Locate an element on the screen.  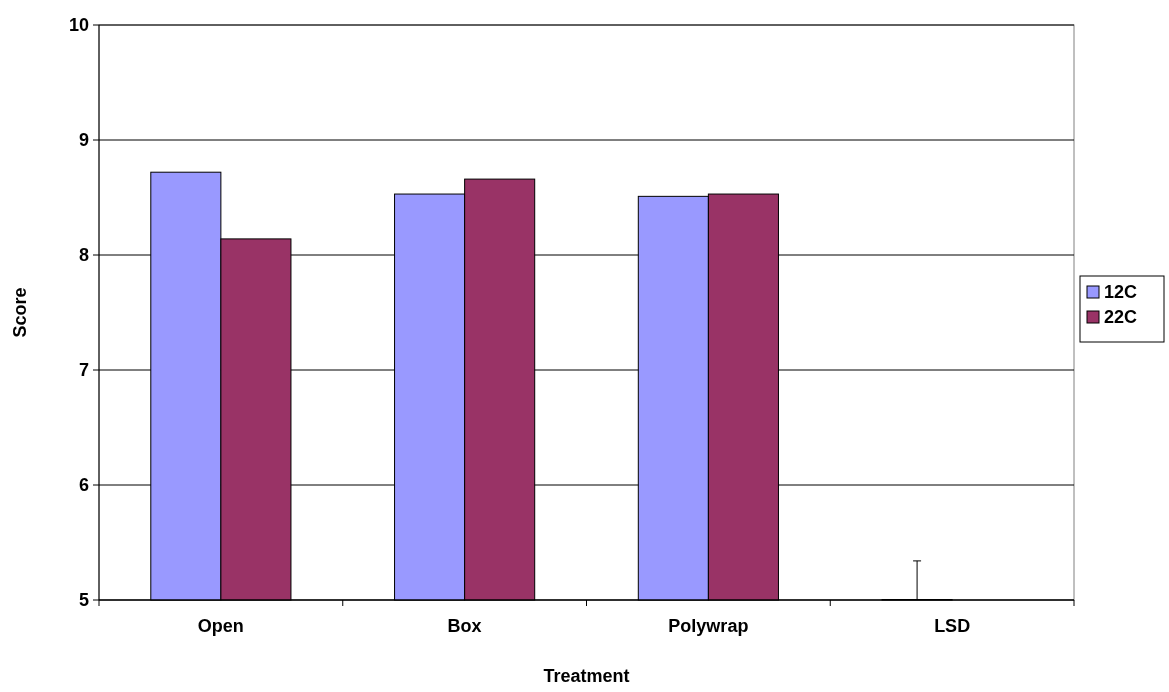
y-tick-label: 10 is located at coordinates (78, 25).